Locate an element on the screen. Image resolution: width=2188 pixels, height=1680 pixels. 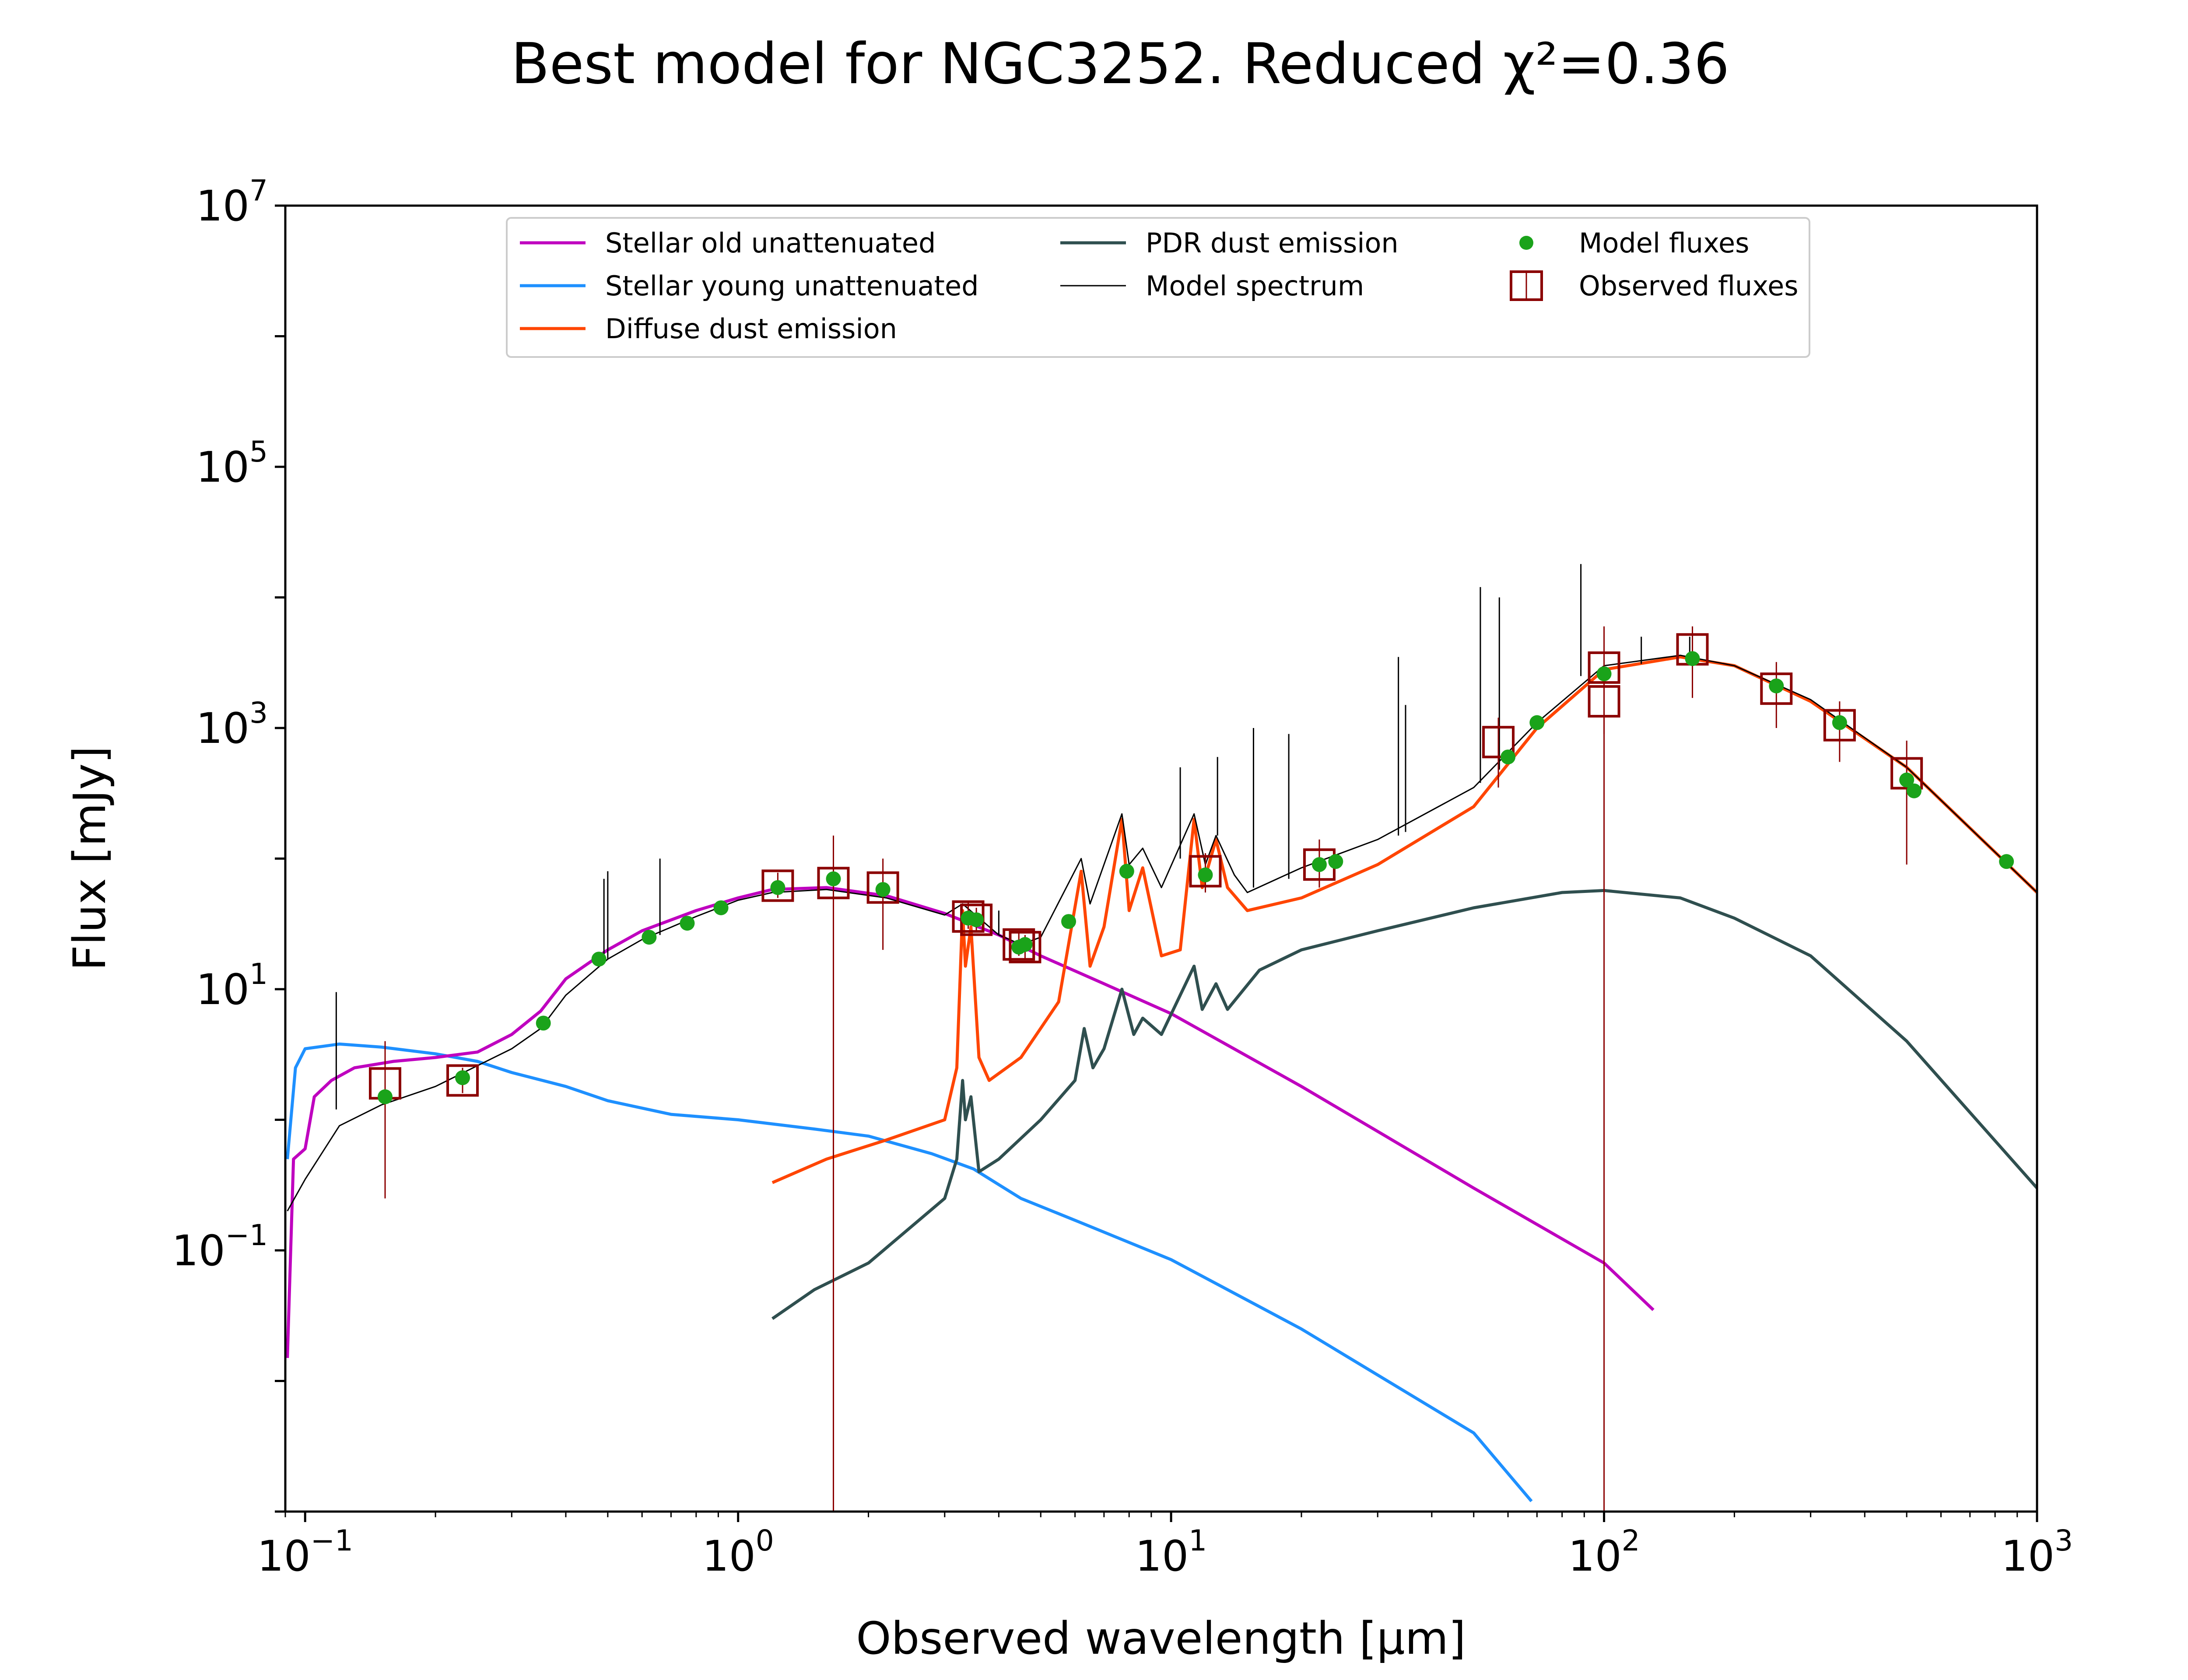
legend-label-observed: Observed fluxes is located at coordinates (1689, 286).